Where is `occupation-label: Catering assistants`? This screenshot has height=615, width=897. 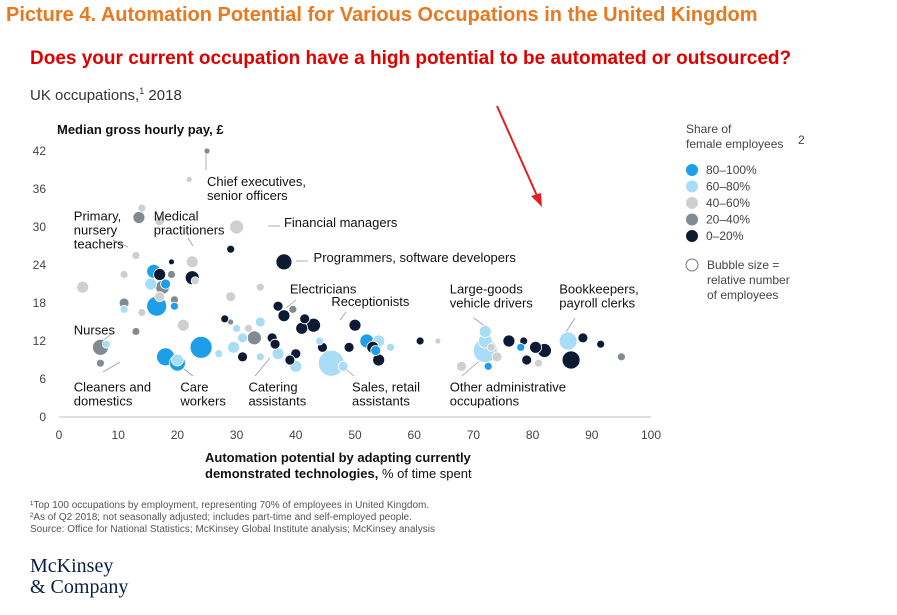 occupation-label: Catering assistants is located at coordinates (277, 394).